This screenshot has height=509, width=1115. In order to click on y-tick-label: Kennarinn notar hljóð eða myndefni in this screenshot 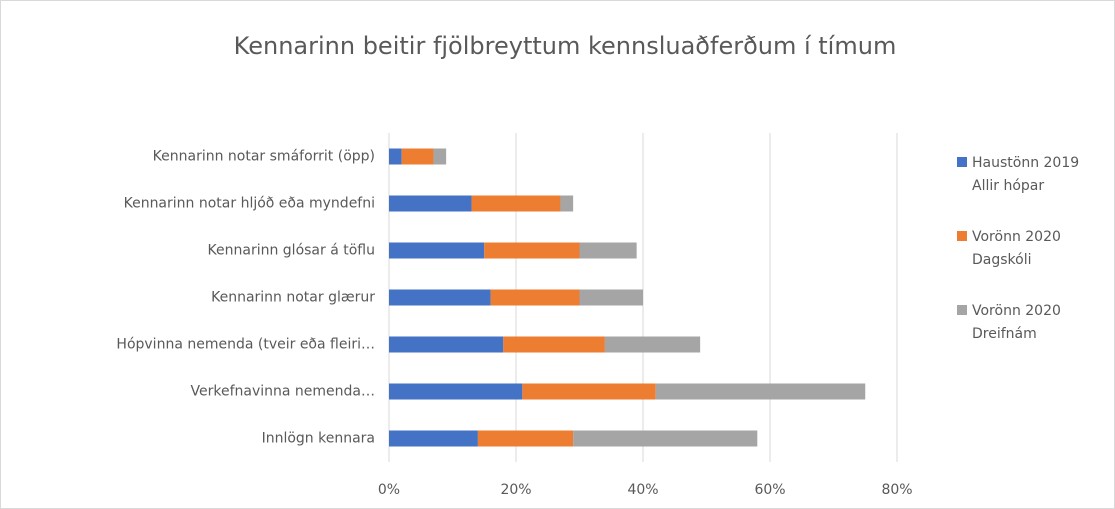, I will do `click(249, 204)`.